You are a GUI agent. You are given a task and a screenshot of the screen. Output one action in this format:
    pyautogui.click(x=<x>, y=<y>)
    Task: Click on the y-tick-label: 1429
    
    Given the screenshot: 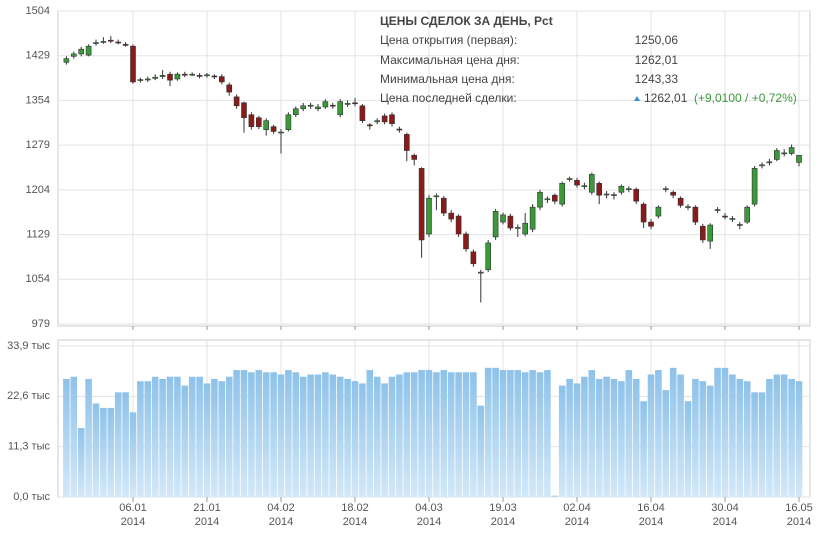 What is the action you would take?
    pyautogui.click(x=38, y=56)
    